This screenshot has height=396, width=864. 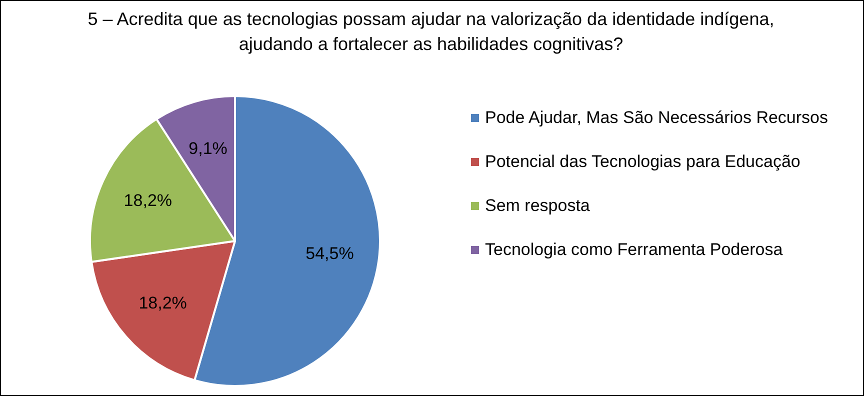 I want to click on legend-label: Pode Ajudar, Mas São Necessários Recursos, so click(x=656, y=118).